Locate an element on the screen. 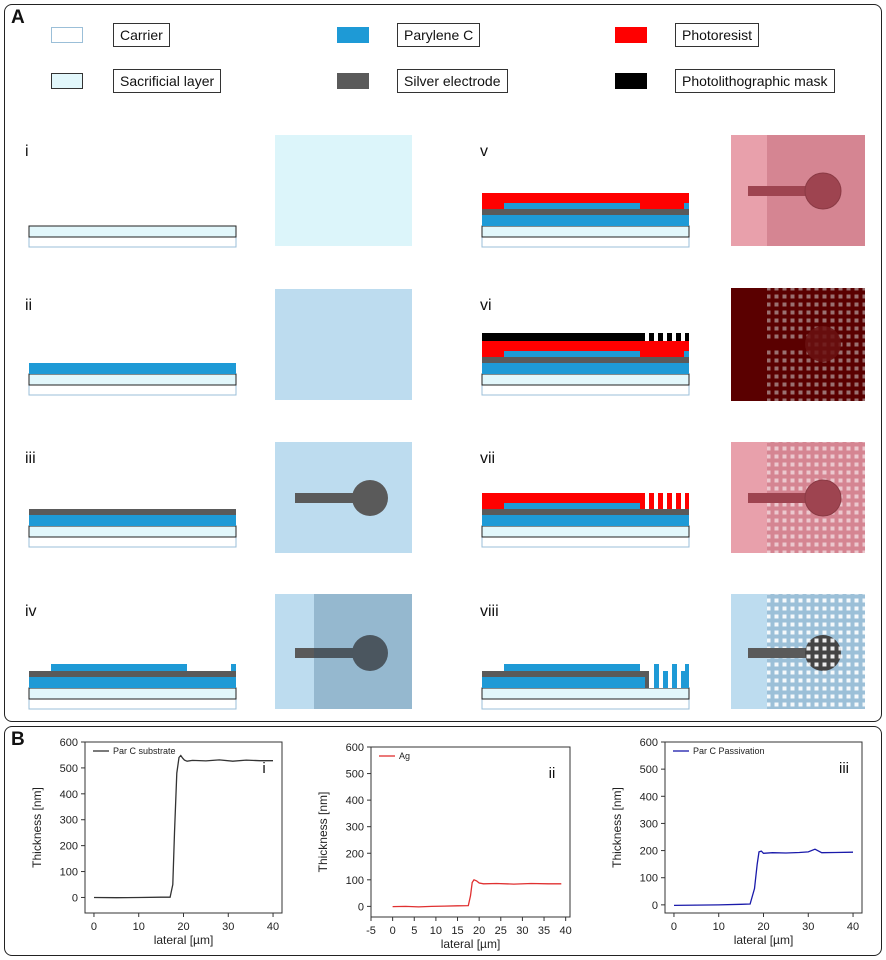 The height and width of the screenshot is (960, 886). legend-label-carrier: Carrier is located at coordinates (141, 35).